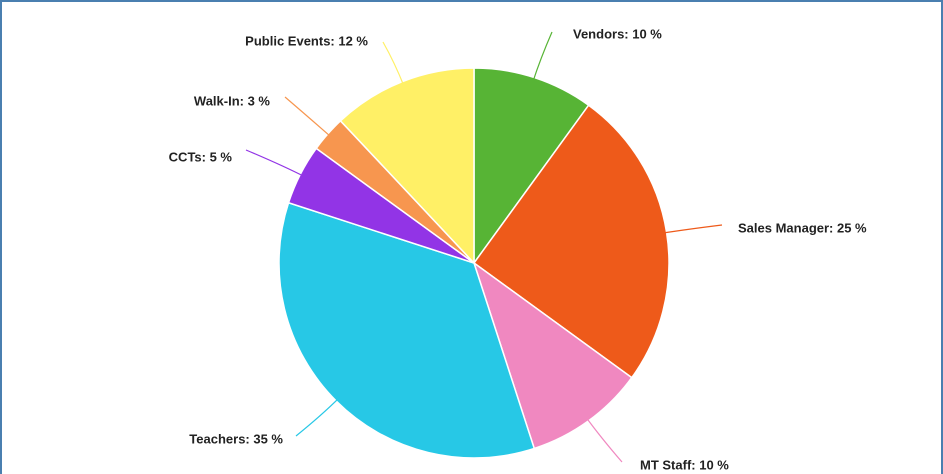 The height and width of the screenshot is (474, 943). I want to click on slice-label: CCTs: 5 %, so click(201, 156).